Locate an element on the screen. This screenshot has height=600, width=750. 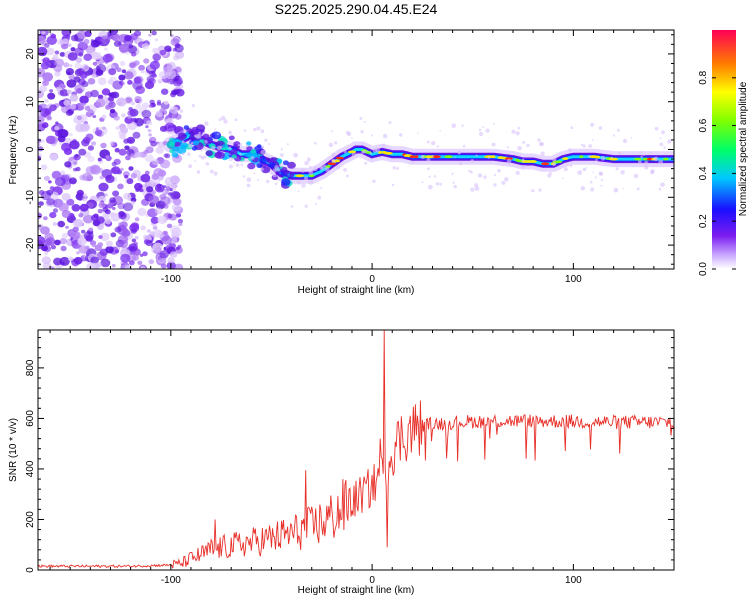
colorbar-tick-label: 0.4 is located at coordinates (703, 173).